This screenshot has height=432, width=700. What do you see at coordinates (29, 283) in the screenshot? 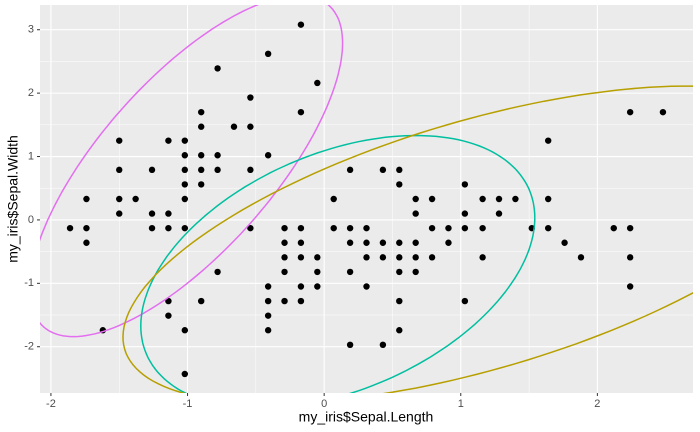
I see `y-tick-label: -1` at bounding box center [29, 283].